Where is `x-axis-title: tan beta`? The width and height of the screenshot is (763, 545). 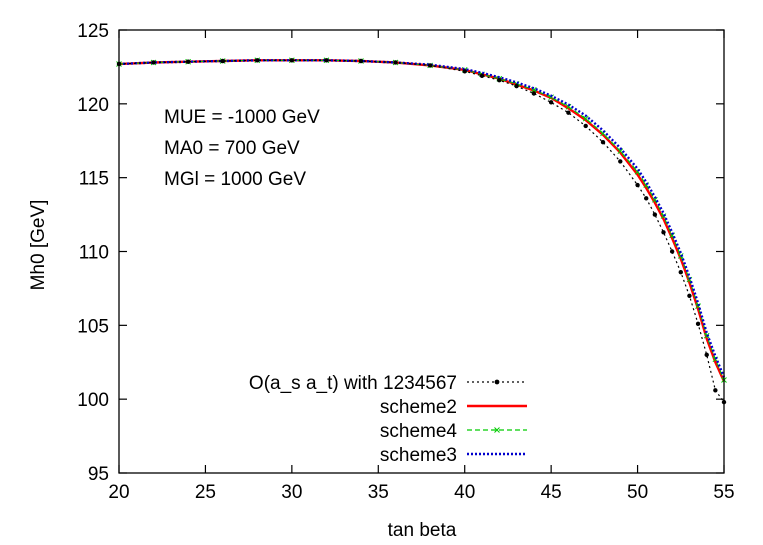
x-axis-title: tan beta is located at coordinates (422, 530).